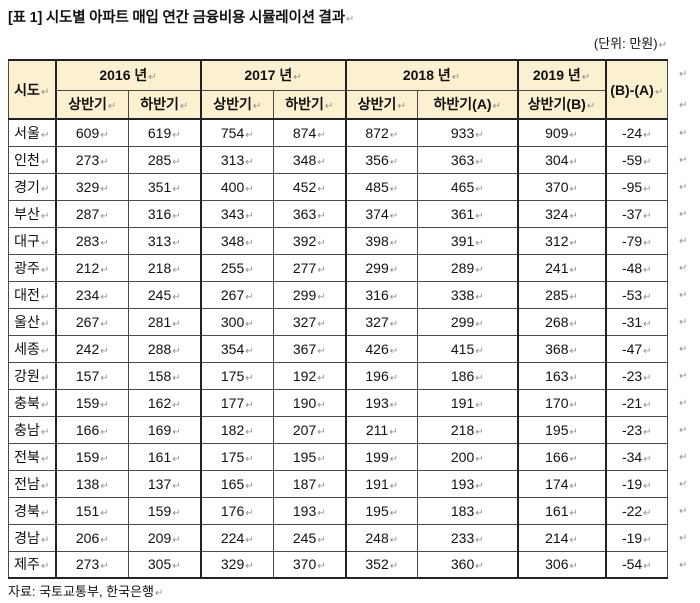 This screenshot has height=603, width=700. Describe the element at coordinates (467, 537) in the screenshot. I see `value-cell: 233↵` at that location.